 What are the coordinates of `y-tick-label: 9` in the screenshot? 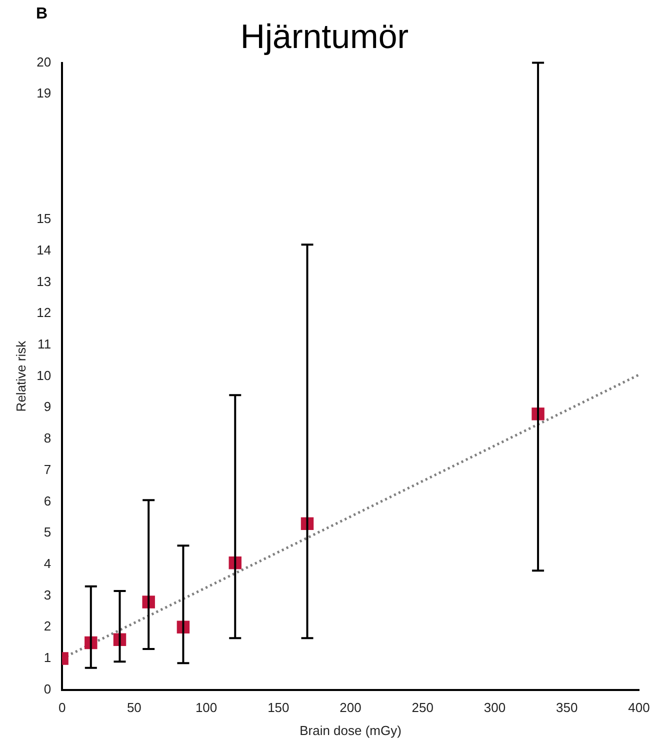 It's located at (48, 406).